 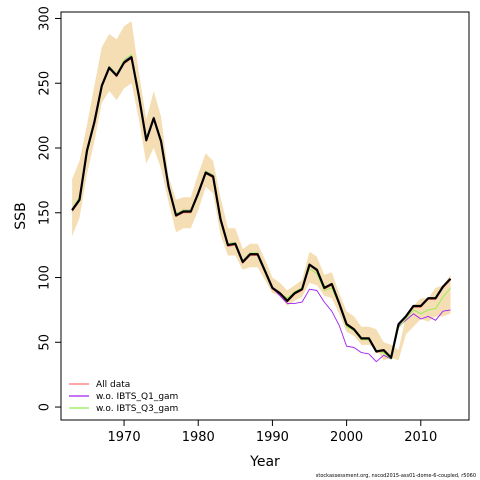 I want to click on legend-item: All data, so click(x=99, y=385).